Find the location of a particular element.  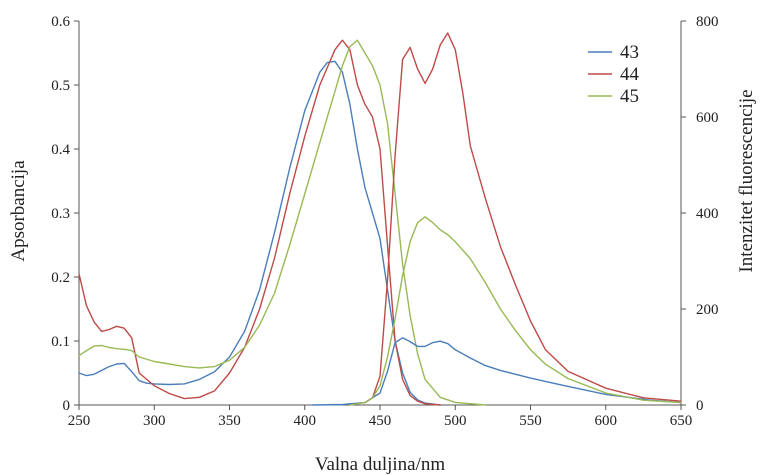

legend-label-44: 44 is located at coordinates (630, 74).